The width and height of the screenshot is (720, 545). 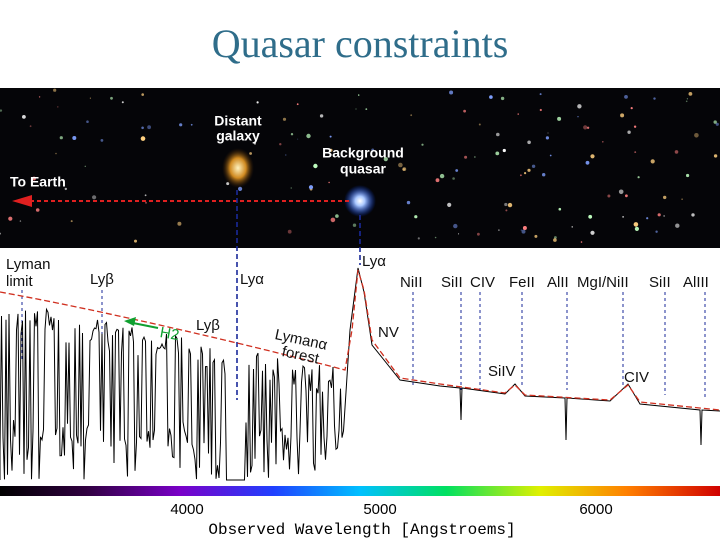 What do you see at coordinates (238, 121) in the screenshot?
I see `galaxy-label: Distant` at bounding box center [238, 121].